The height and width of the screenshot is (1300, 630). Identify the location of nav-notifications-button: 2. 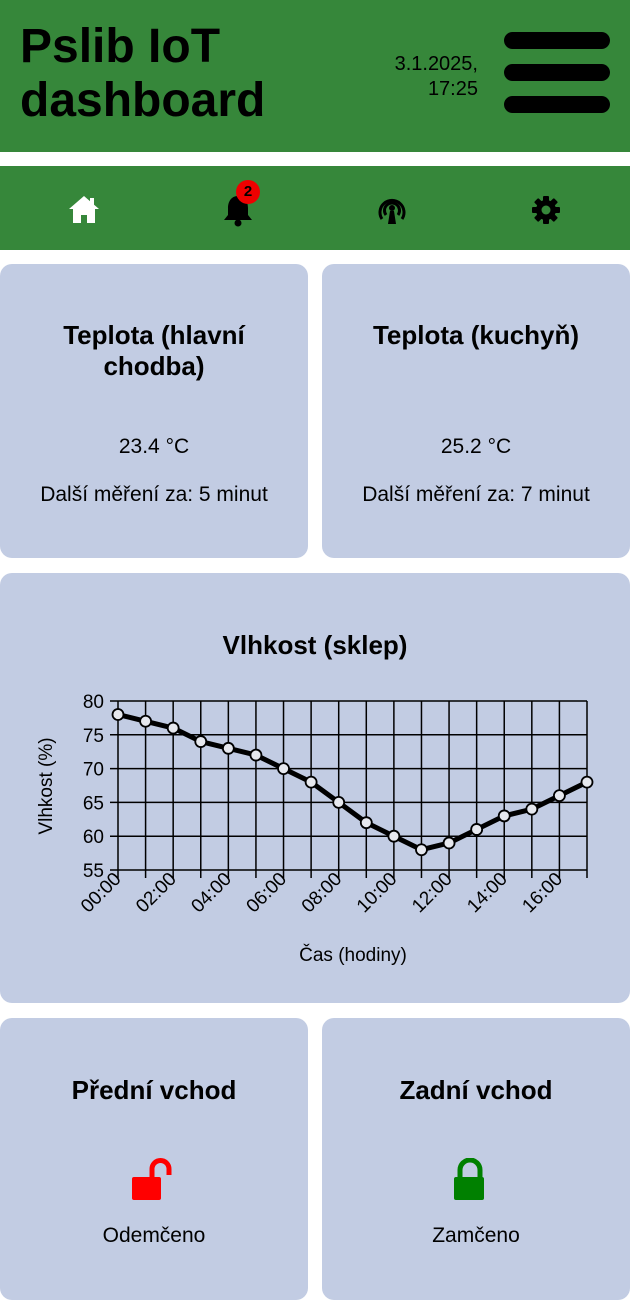
(239, 205).